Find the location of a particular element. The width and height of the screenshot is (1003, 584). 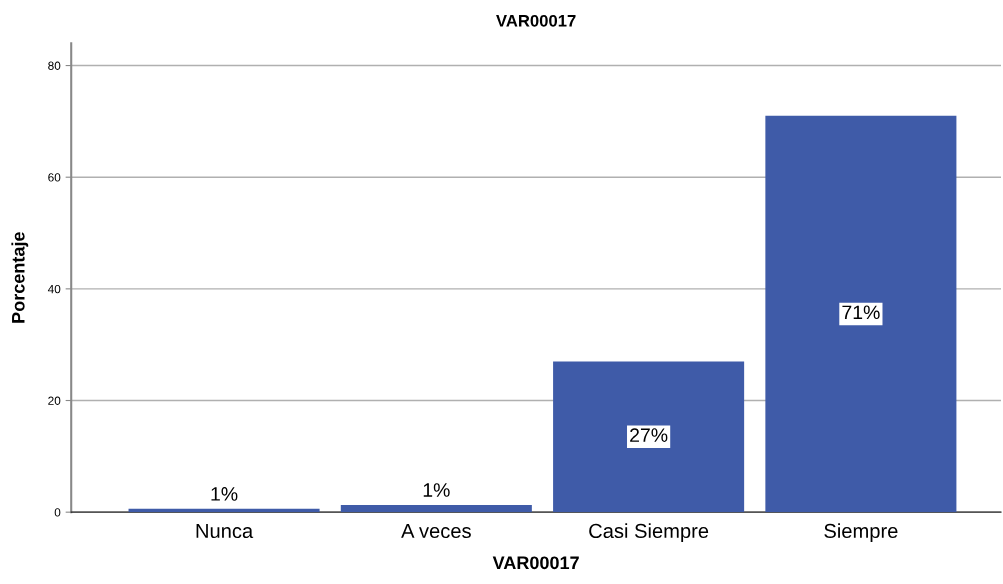

y-tick-label: 80 is located at coordinates (54, 65).